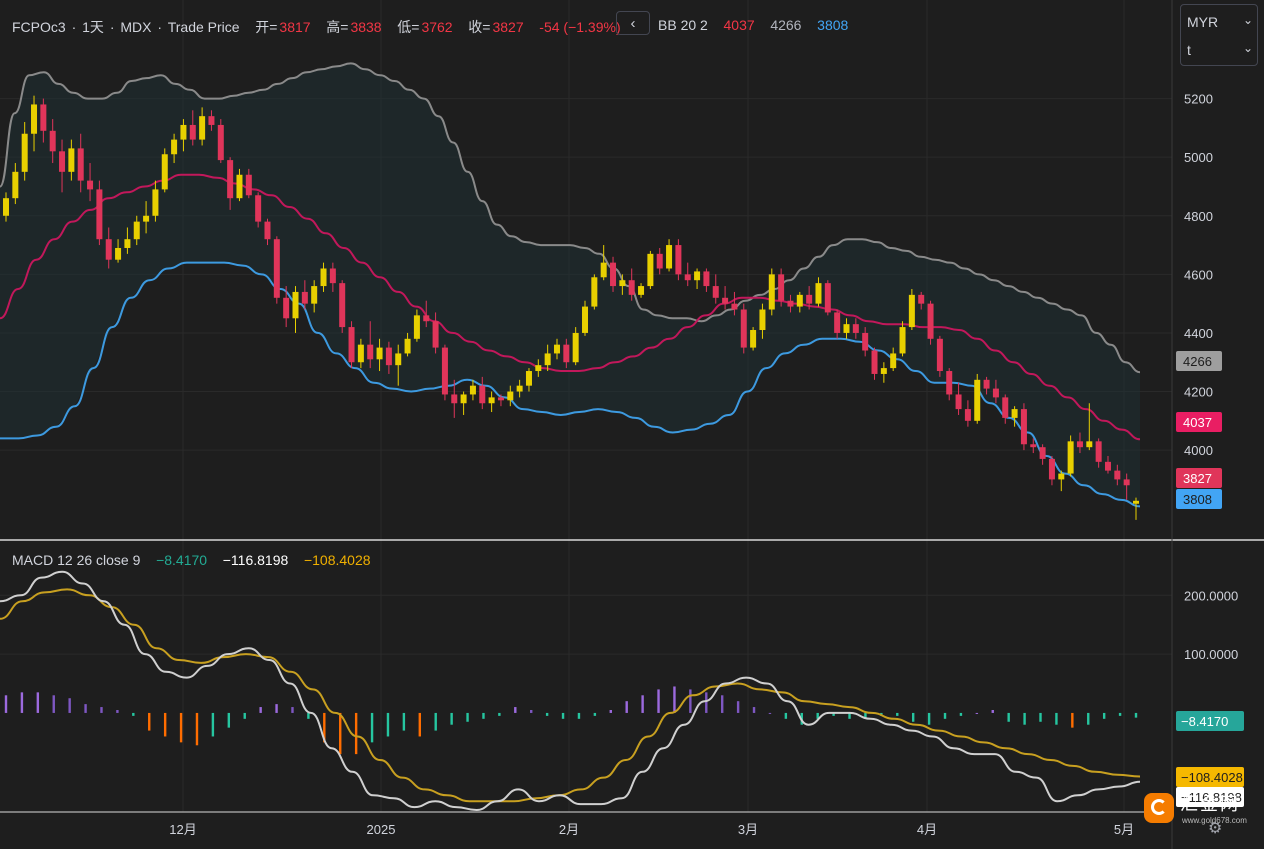 The image size is (1264, 849). I want to click on time-tick-label: 3月, so click(748, 829).